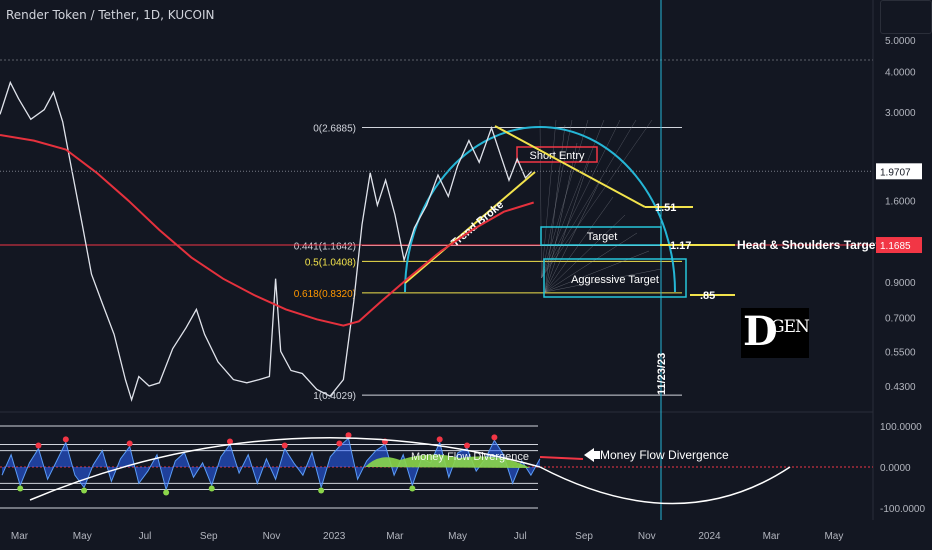  Describe the element at coordinates (330, 262) in the screenshot. I see `fib-level-label: 0.5(1.0408)` at that location.